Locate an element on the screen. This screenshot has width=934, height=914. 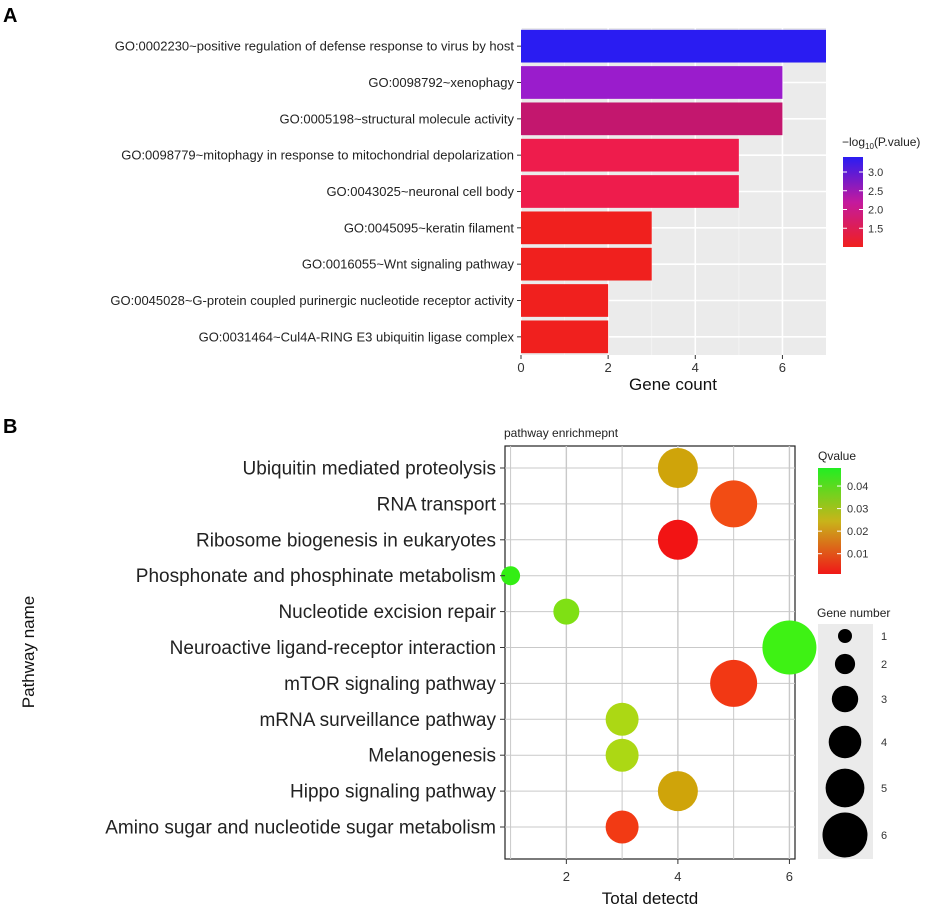
dot-chart-title: pathway enrichmepnt is located at coordinates (561, 433).